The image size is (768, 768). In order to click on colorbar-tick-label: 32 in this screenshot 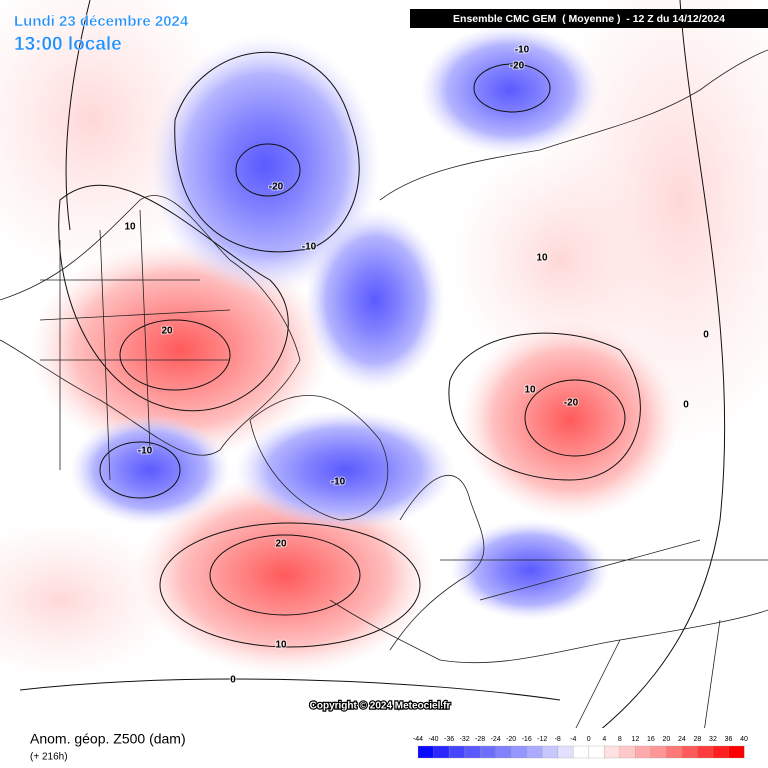, I will do `click(713, 739)`.